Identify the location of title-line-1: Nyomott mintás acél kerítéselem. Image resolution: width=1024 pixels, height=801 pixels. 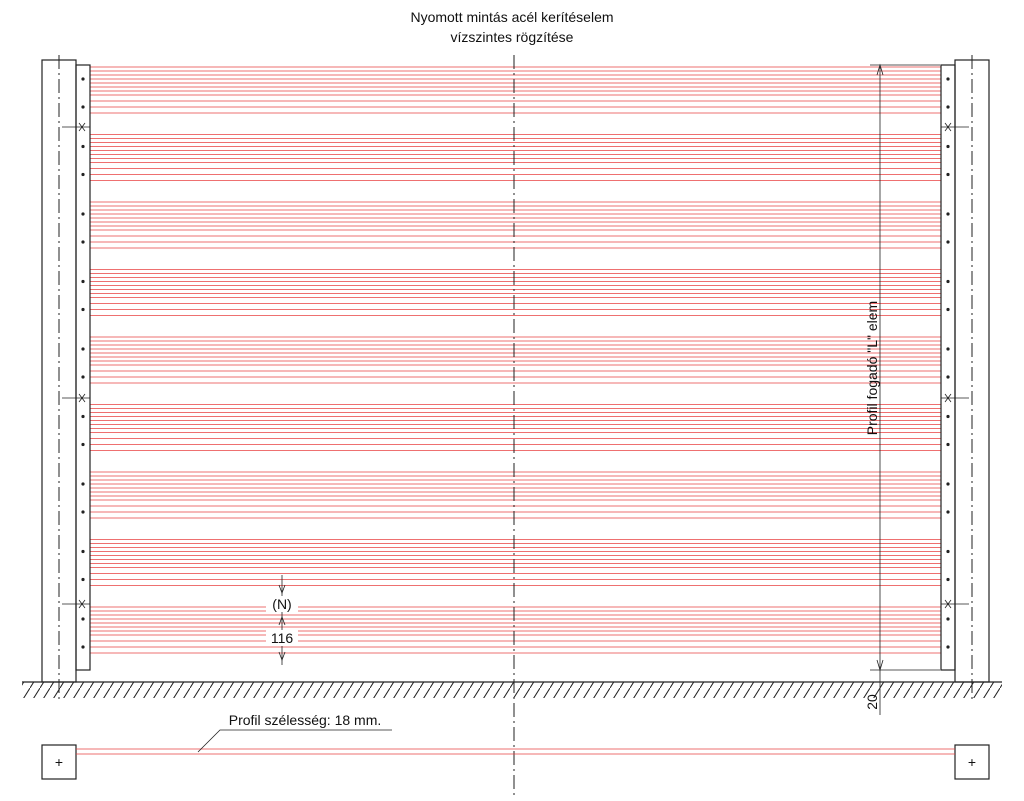
(511, 17).